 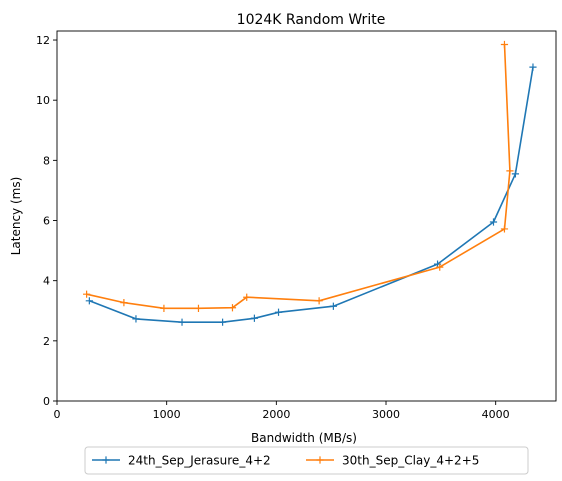 I want to click on x-tick-label: 3000, so click(x=386, y=414).